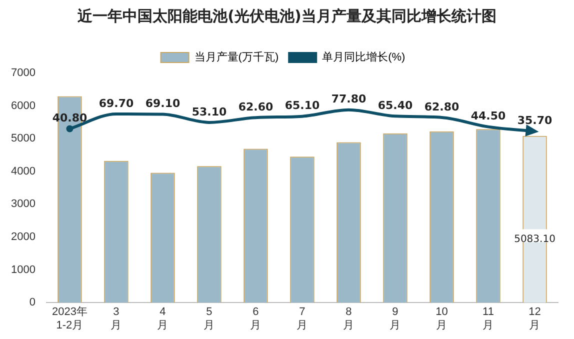 Image resolution: width=574 pixels, height=339 pixels. What do you see at coordinates (23, 237) in the screenshot?
I see `y-tick-label: 2000` at bounding box center [23, 237].